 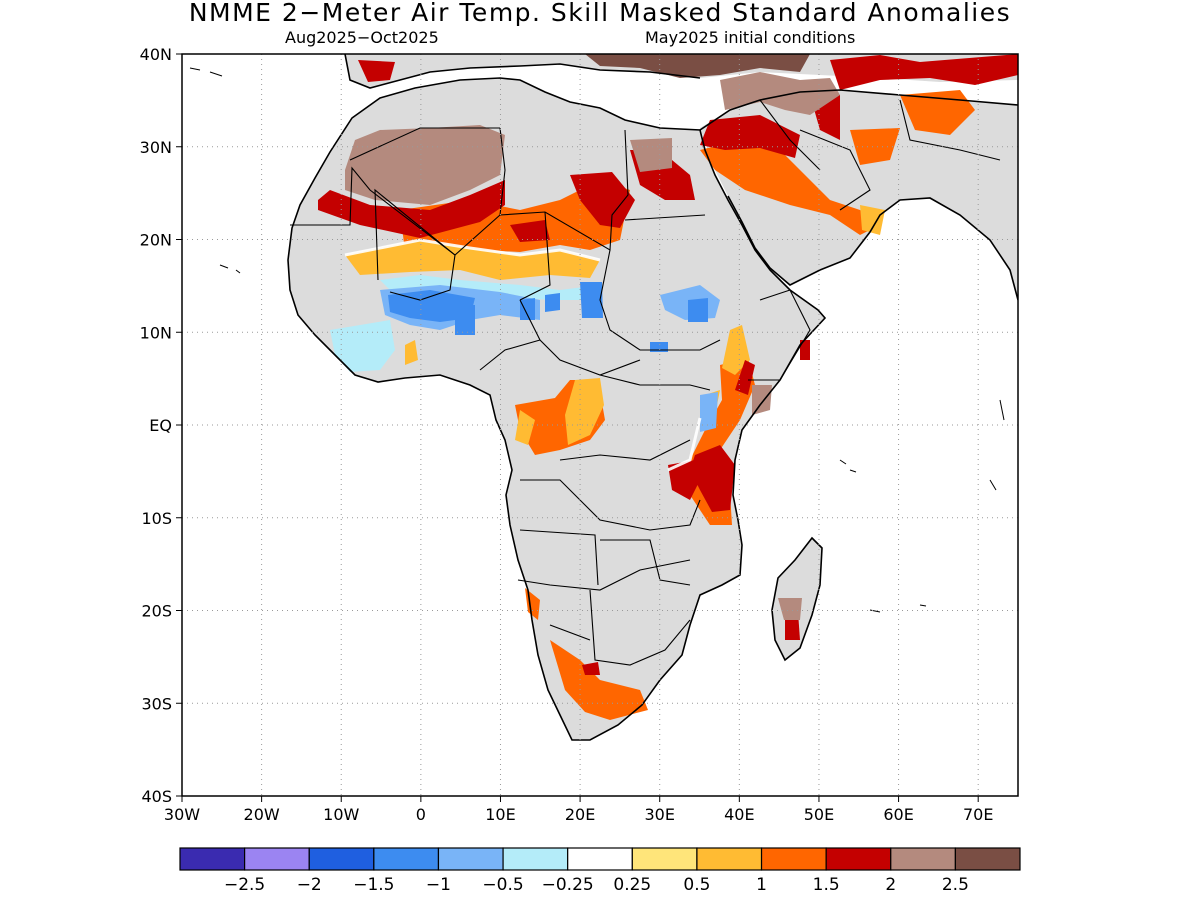 I want to click on lat-label: 20S, so click(x=156, y=611).